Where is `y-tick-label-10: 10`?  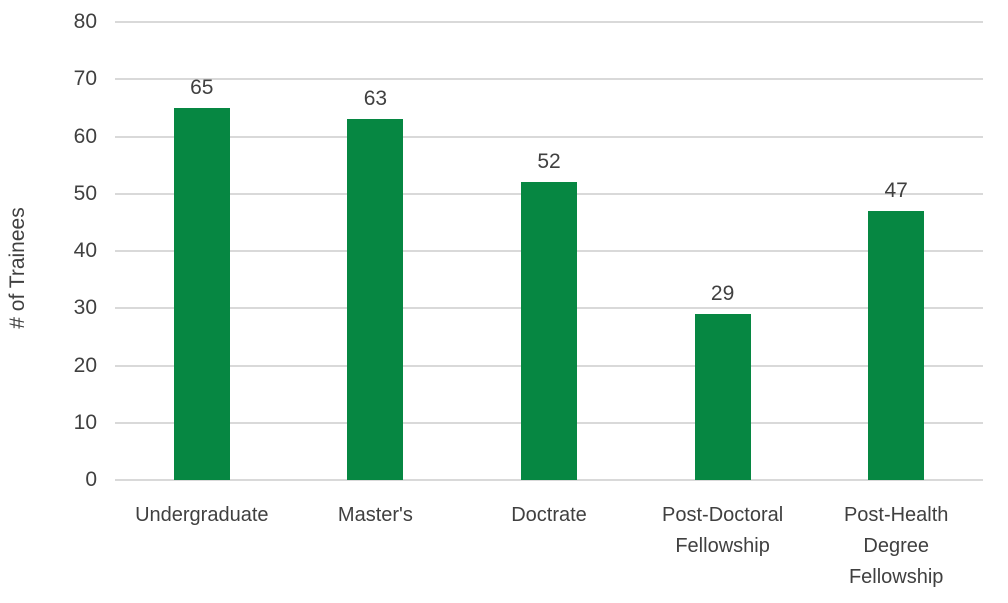 y-tick-label-10: 10 is located at coordinates (85, 422).